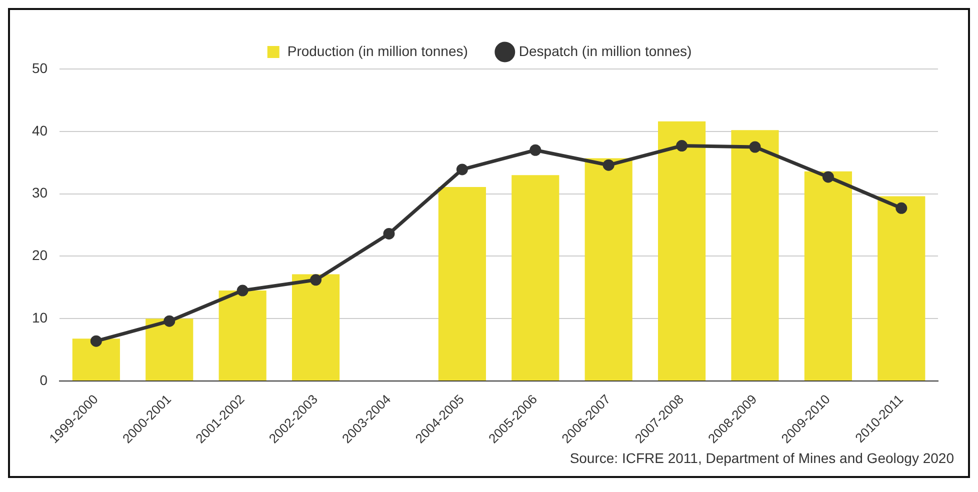  I want to click on y-tick-label: 50, so click(40, 68).